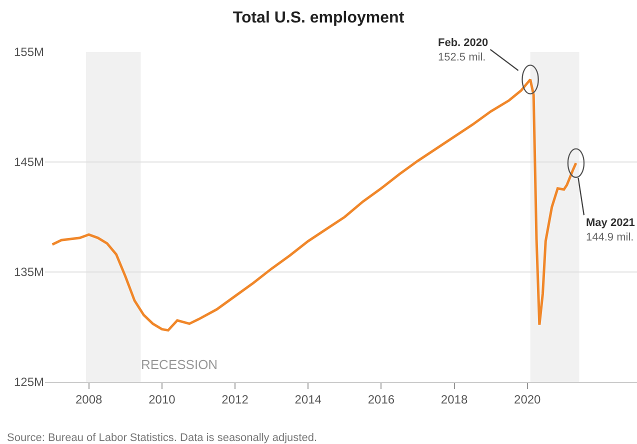 Image resolution: width=637 pixels, height=444 pixels. What do you see at coordinates (381, 399) in the screenshot?
I see `x-tick-label: 2016` at bounding box center [381, 399].